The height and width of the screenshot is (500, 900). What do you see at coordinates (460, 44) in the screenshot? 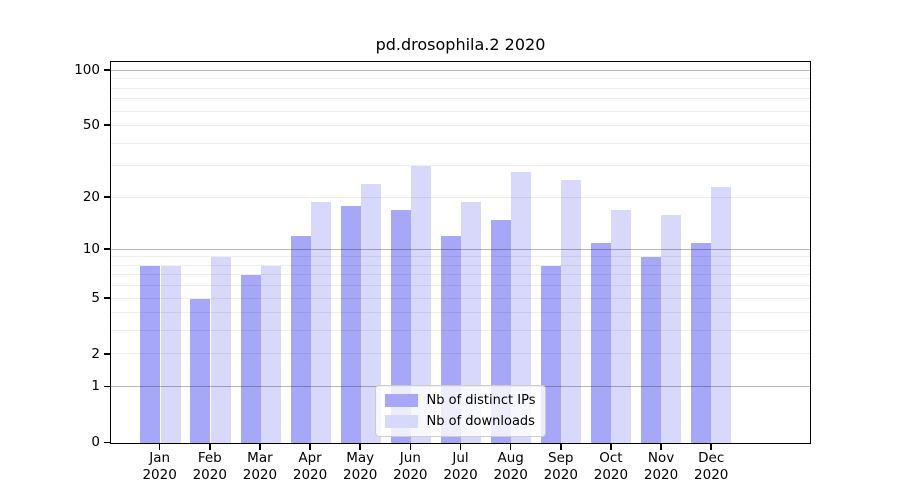
I see `chart-title: pd.drosophila.2 2020` at bounding box center [460, 44].